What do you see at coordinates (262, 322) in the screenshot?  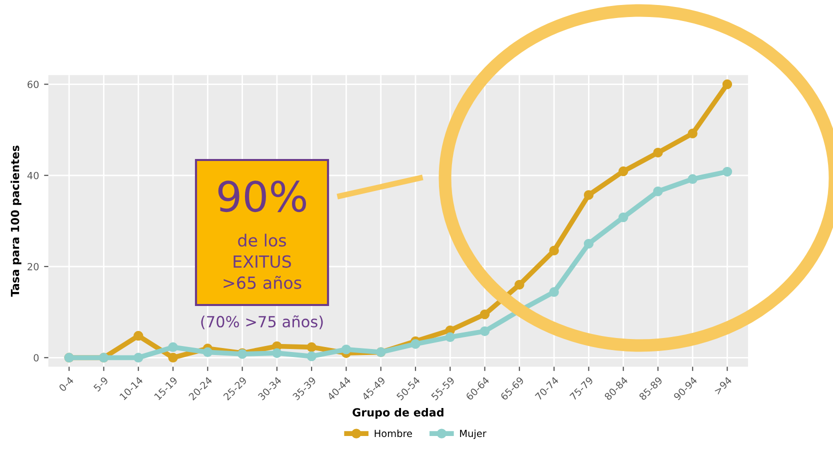 I see `annotation: (70% >75 años)` at bounding box center [262, 322].